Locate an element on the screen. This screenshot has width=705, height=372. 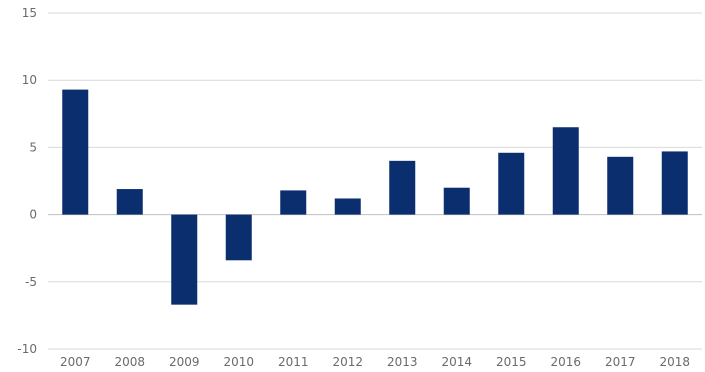
y-tick-label: 15 is located at coordinates (29, 13).